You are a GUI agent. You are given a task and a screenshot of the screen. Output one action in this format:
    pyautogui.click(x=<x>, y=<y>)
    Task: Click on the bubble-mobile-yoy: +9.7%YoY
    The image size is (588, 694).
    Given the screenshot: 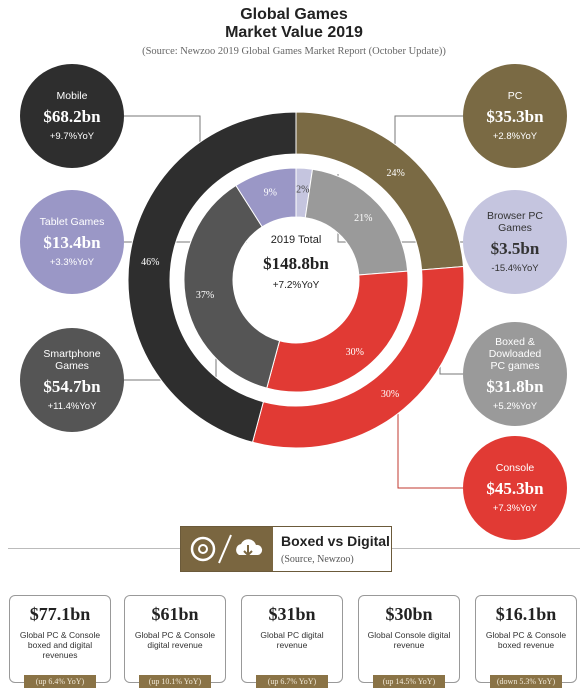 What is the action you would take?
    pyautogui.click(x=72, y=136)
    